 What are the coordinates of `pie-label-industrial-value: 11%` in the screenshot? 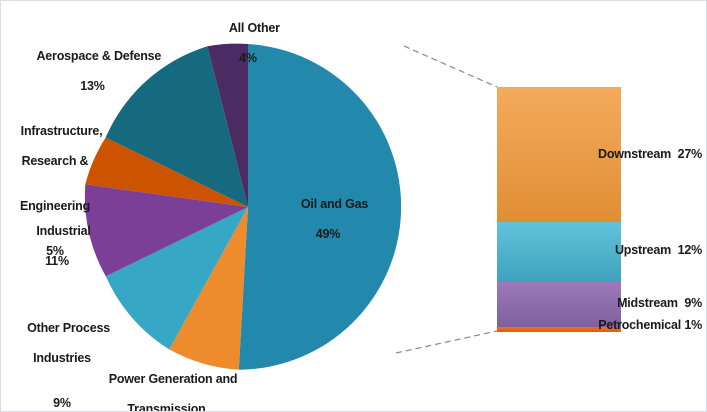 It's located at (57, 261).